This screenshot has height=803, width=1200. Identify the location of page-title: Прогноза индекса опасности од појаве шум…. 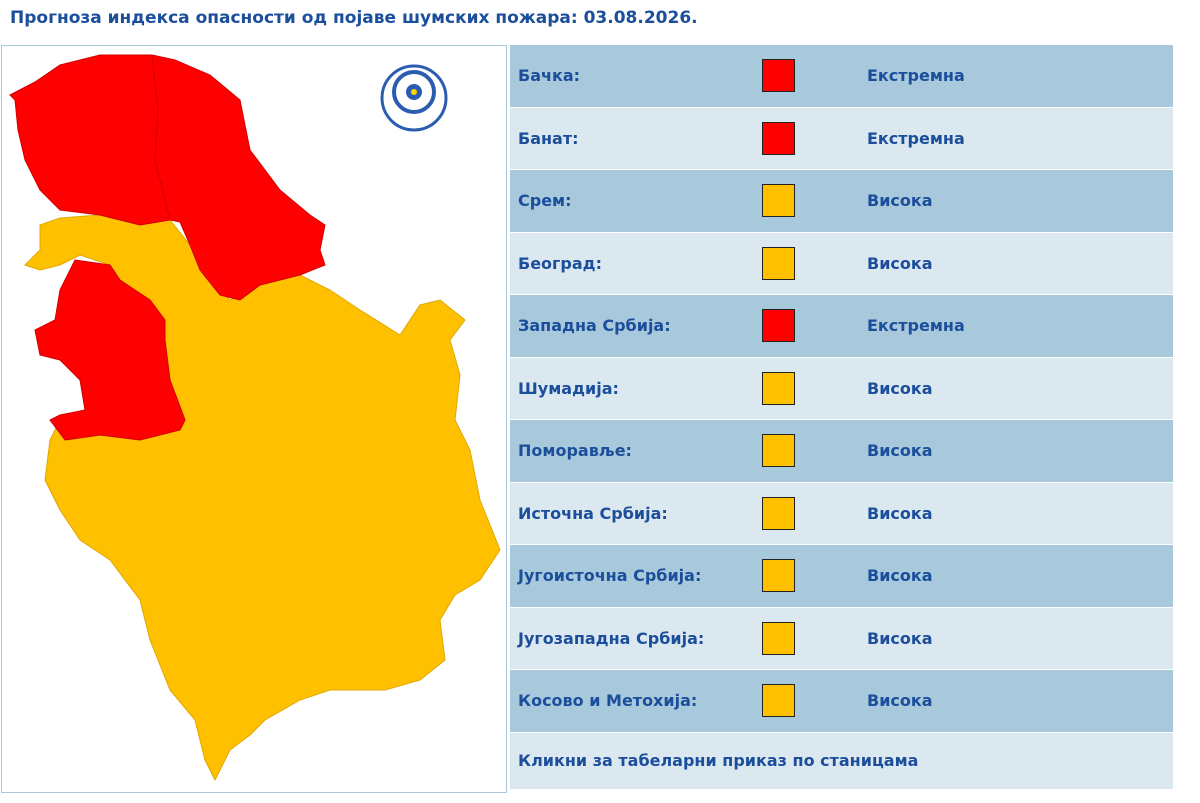
(354, 18).